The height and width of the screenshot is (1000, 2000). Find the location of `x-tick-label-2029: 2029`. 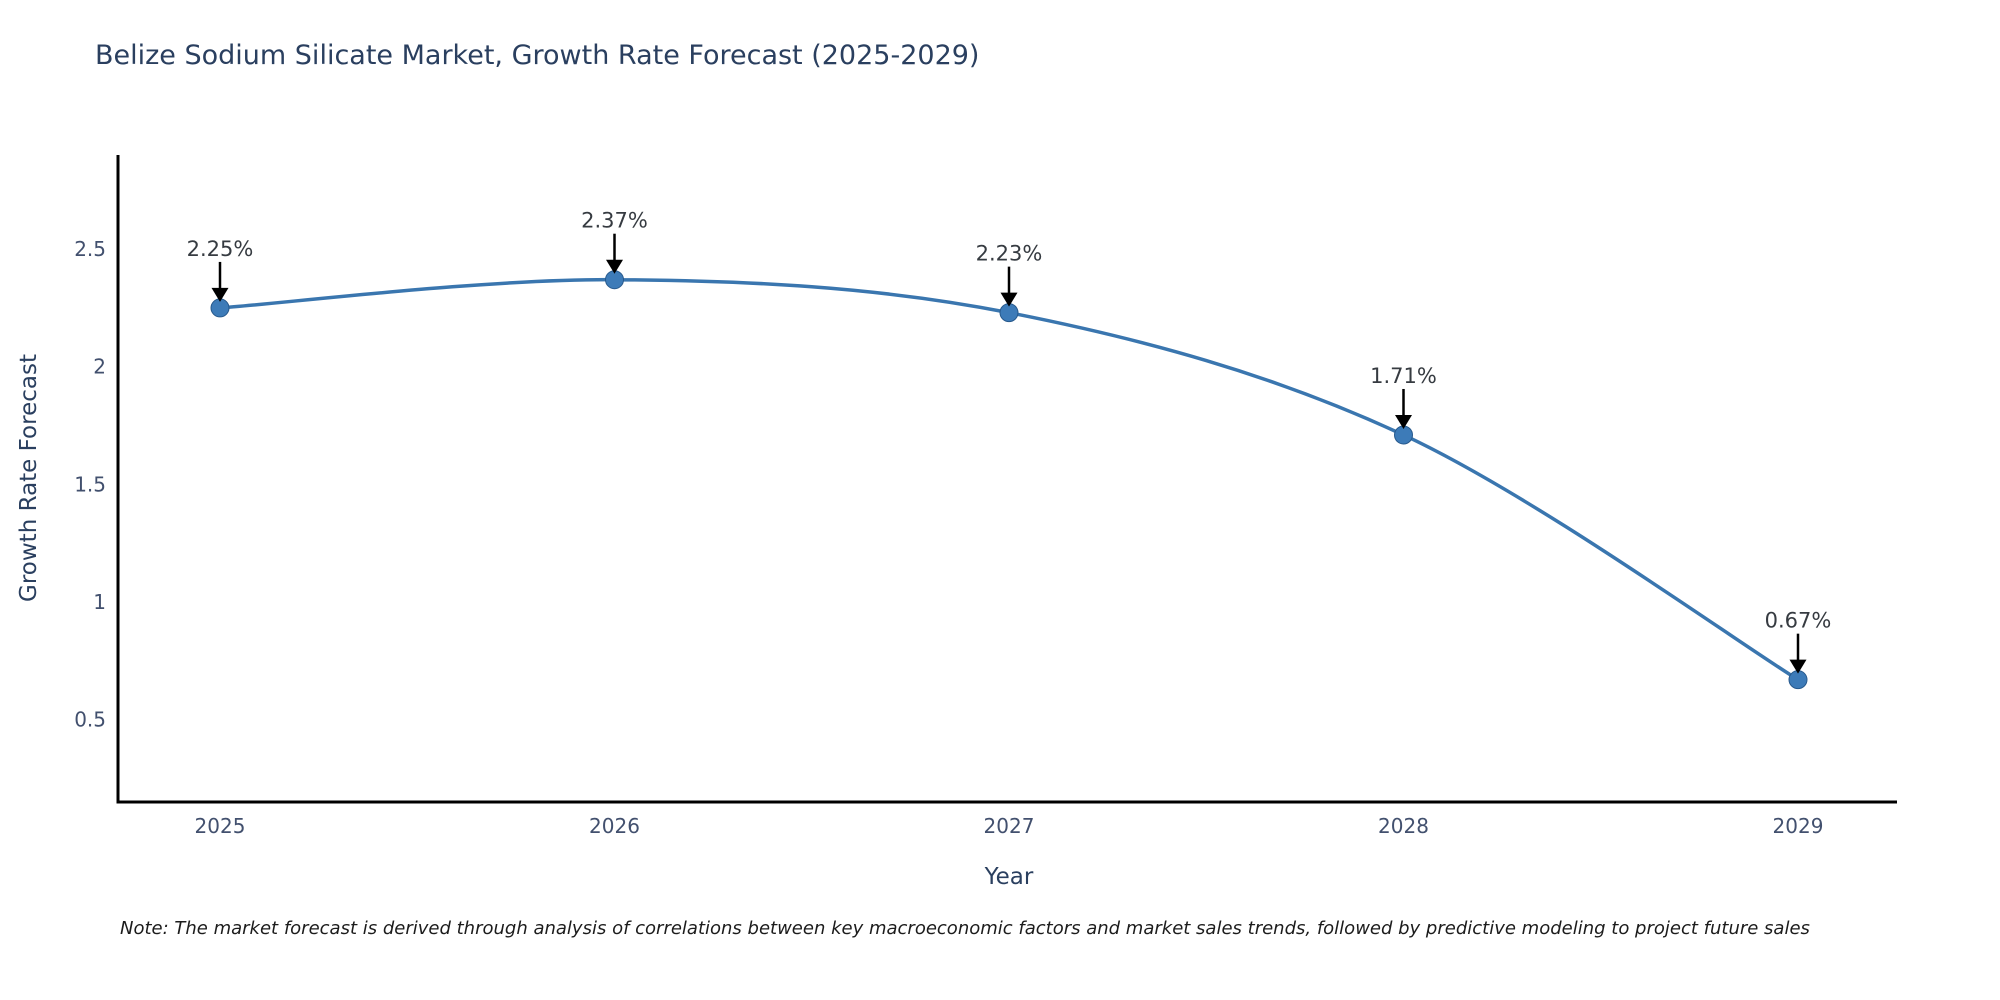

x-tick-label-2029: 2029 is located at coordinates (1798, 826).